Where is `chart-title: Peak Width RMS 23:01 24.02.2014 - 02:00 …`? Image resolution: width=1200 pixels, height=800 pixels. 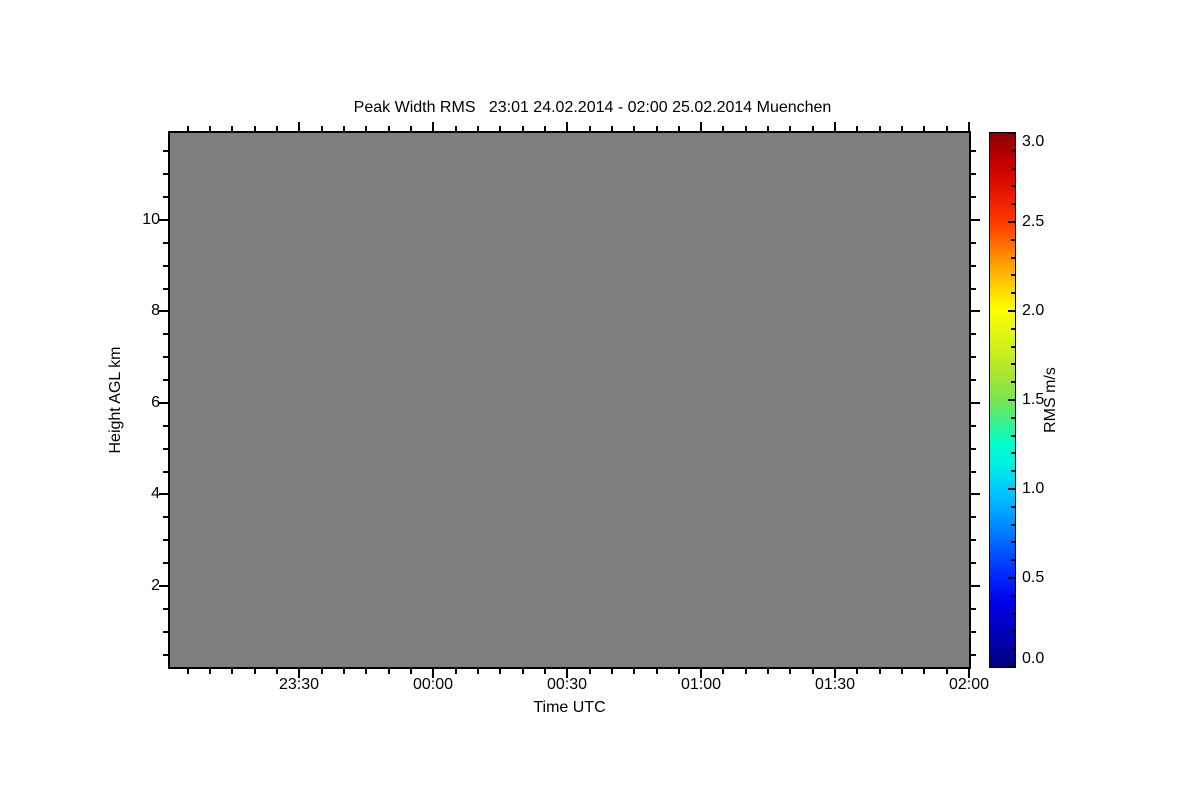 chart-title: Peak Width RMS 23:01 24.02.2014 - 02:00 … is located at coordinates (592, 107).